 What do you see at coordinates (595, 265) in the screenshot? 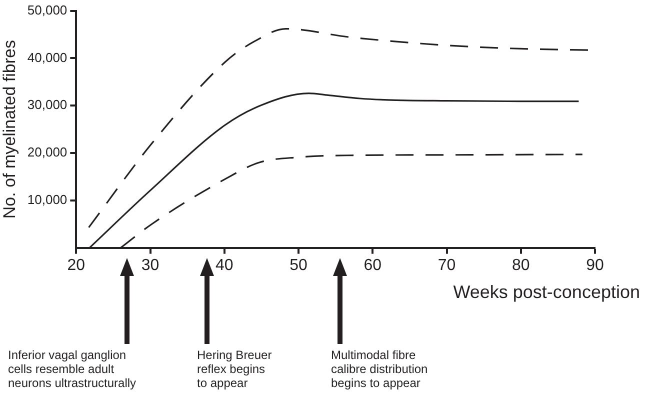
I see `x-tick-label: 90` at bounding box center [595, 265].